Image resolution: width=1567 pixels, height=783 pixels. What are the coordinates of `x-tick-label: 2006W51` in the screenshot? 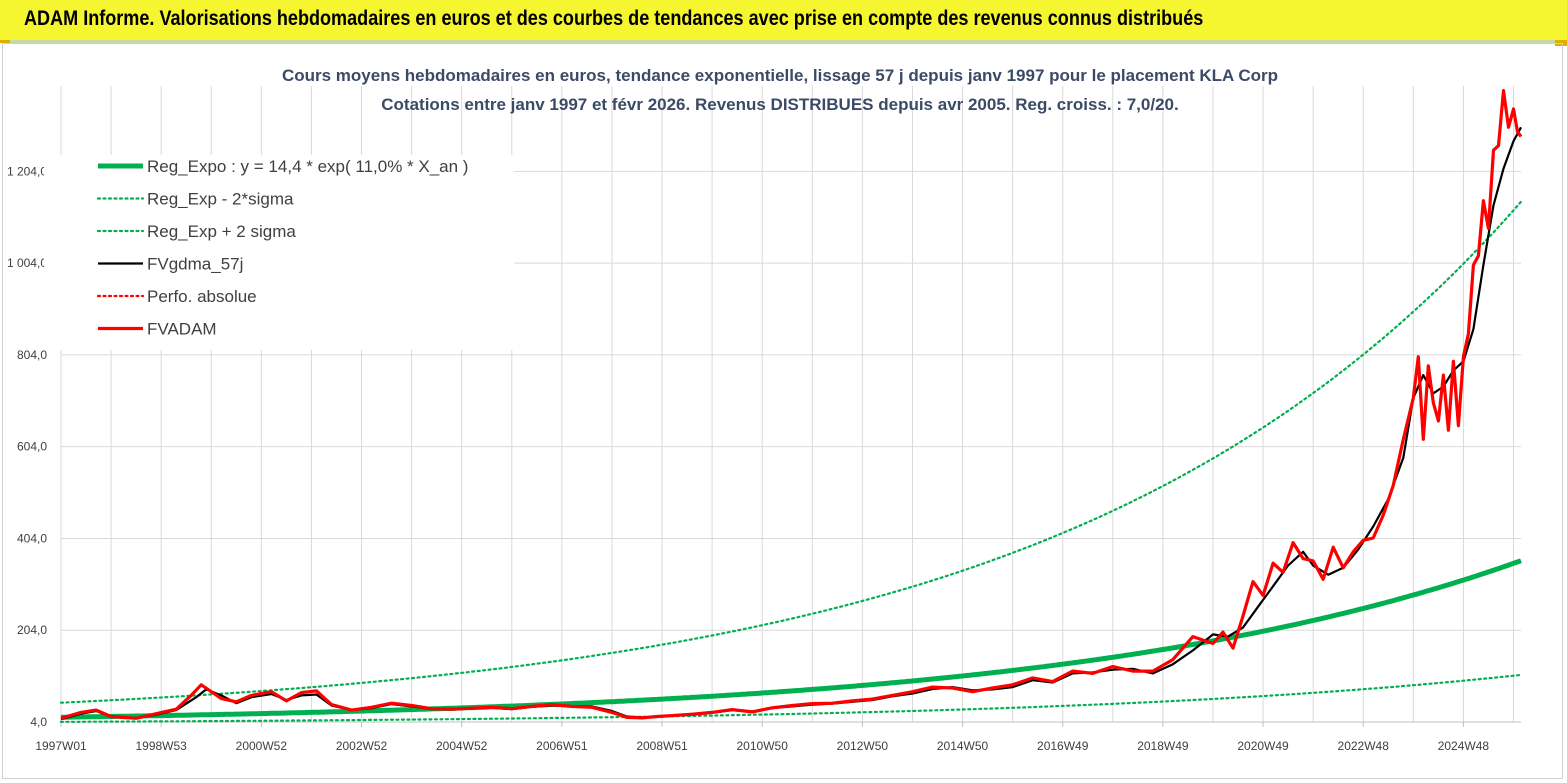 It's located at (562, 746).